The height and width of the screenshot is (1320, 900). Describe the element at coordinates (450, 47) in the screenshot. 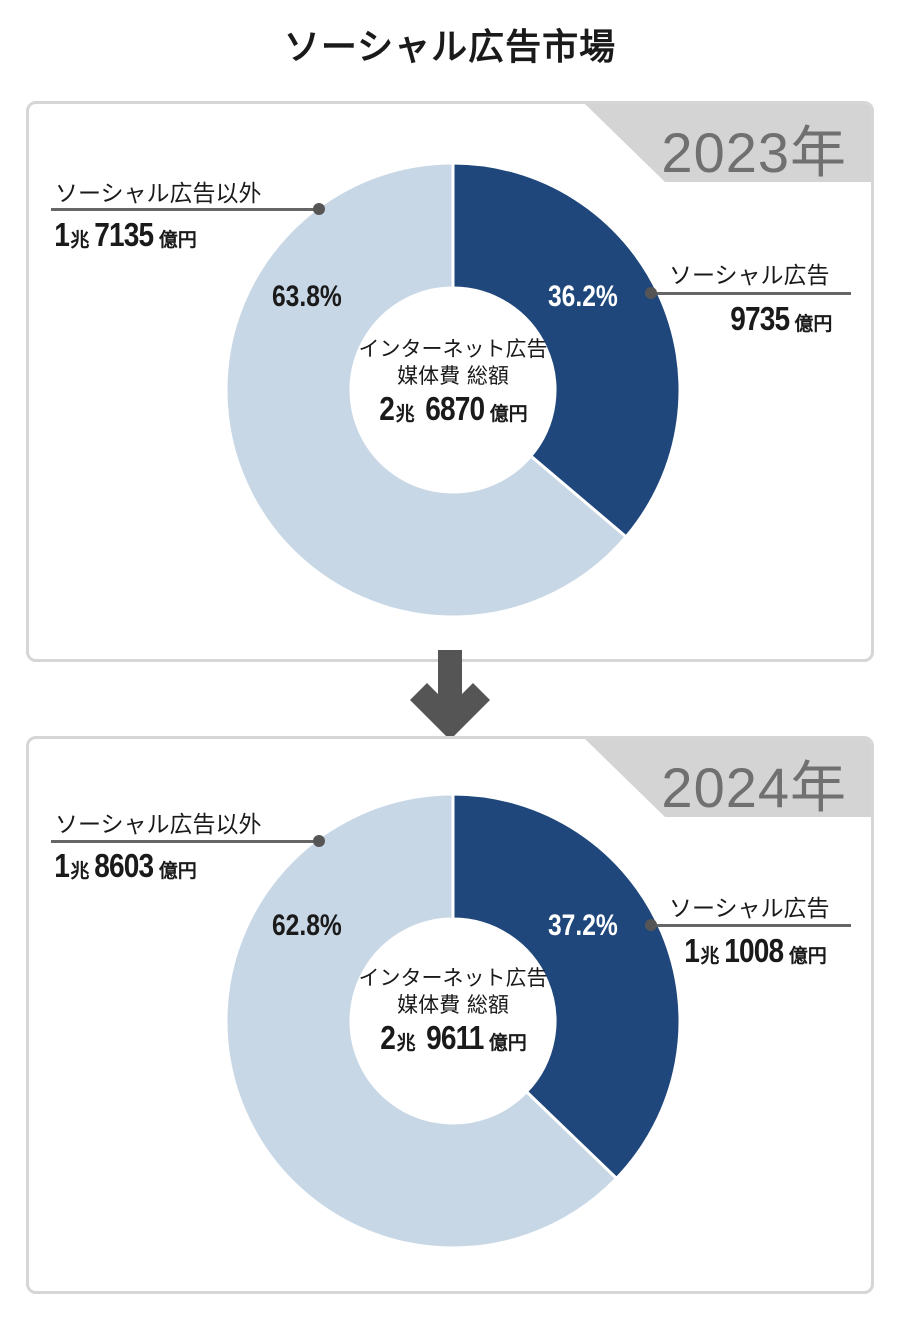

I see `page-title: ソーシャル広告市場` at that location.